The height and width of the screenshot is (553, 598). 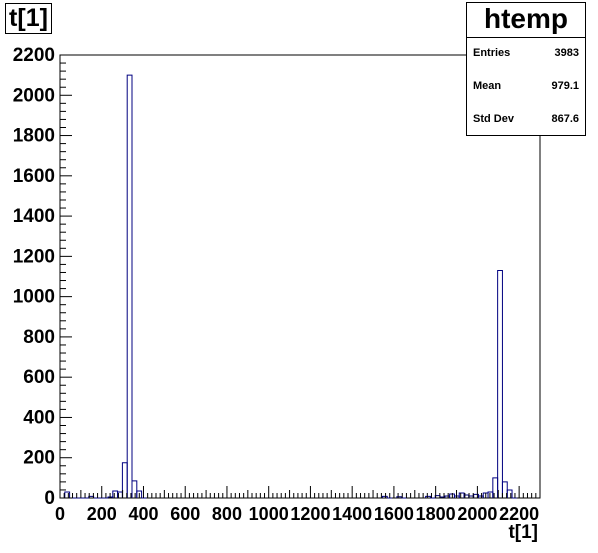 What do you see at coordinates (39, 377) in the screenshot?
I see `y-tick-label-600: 600` at bounding box center [39, 377].